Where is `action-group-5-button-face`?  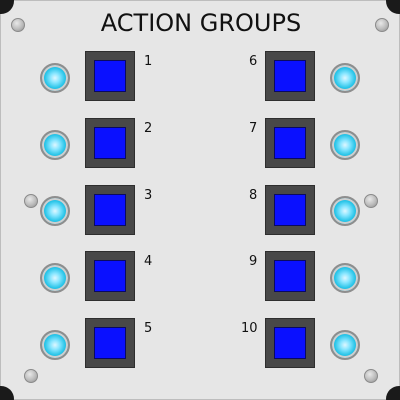 action-group-5-button-face is located at coordinates (110, 343).